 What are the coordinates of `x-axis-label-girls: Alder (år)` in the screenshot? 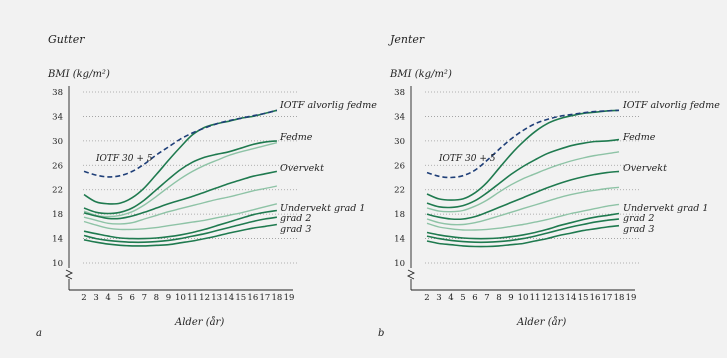 It's located at (541, 322).